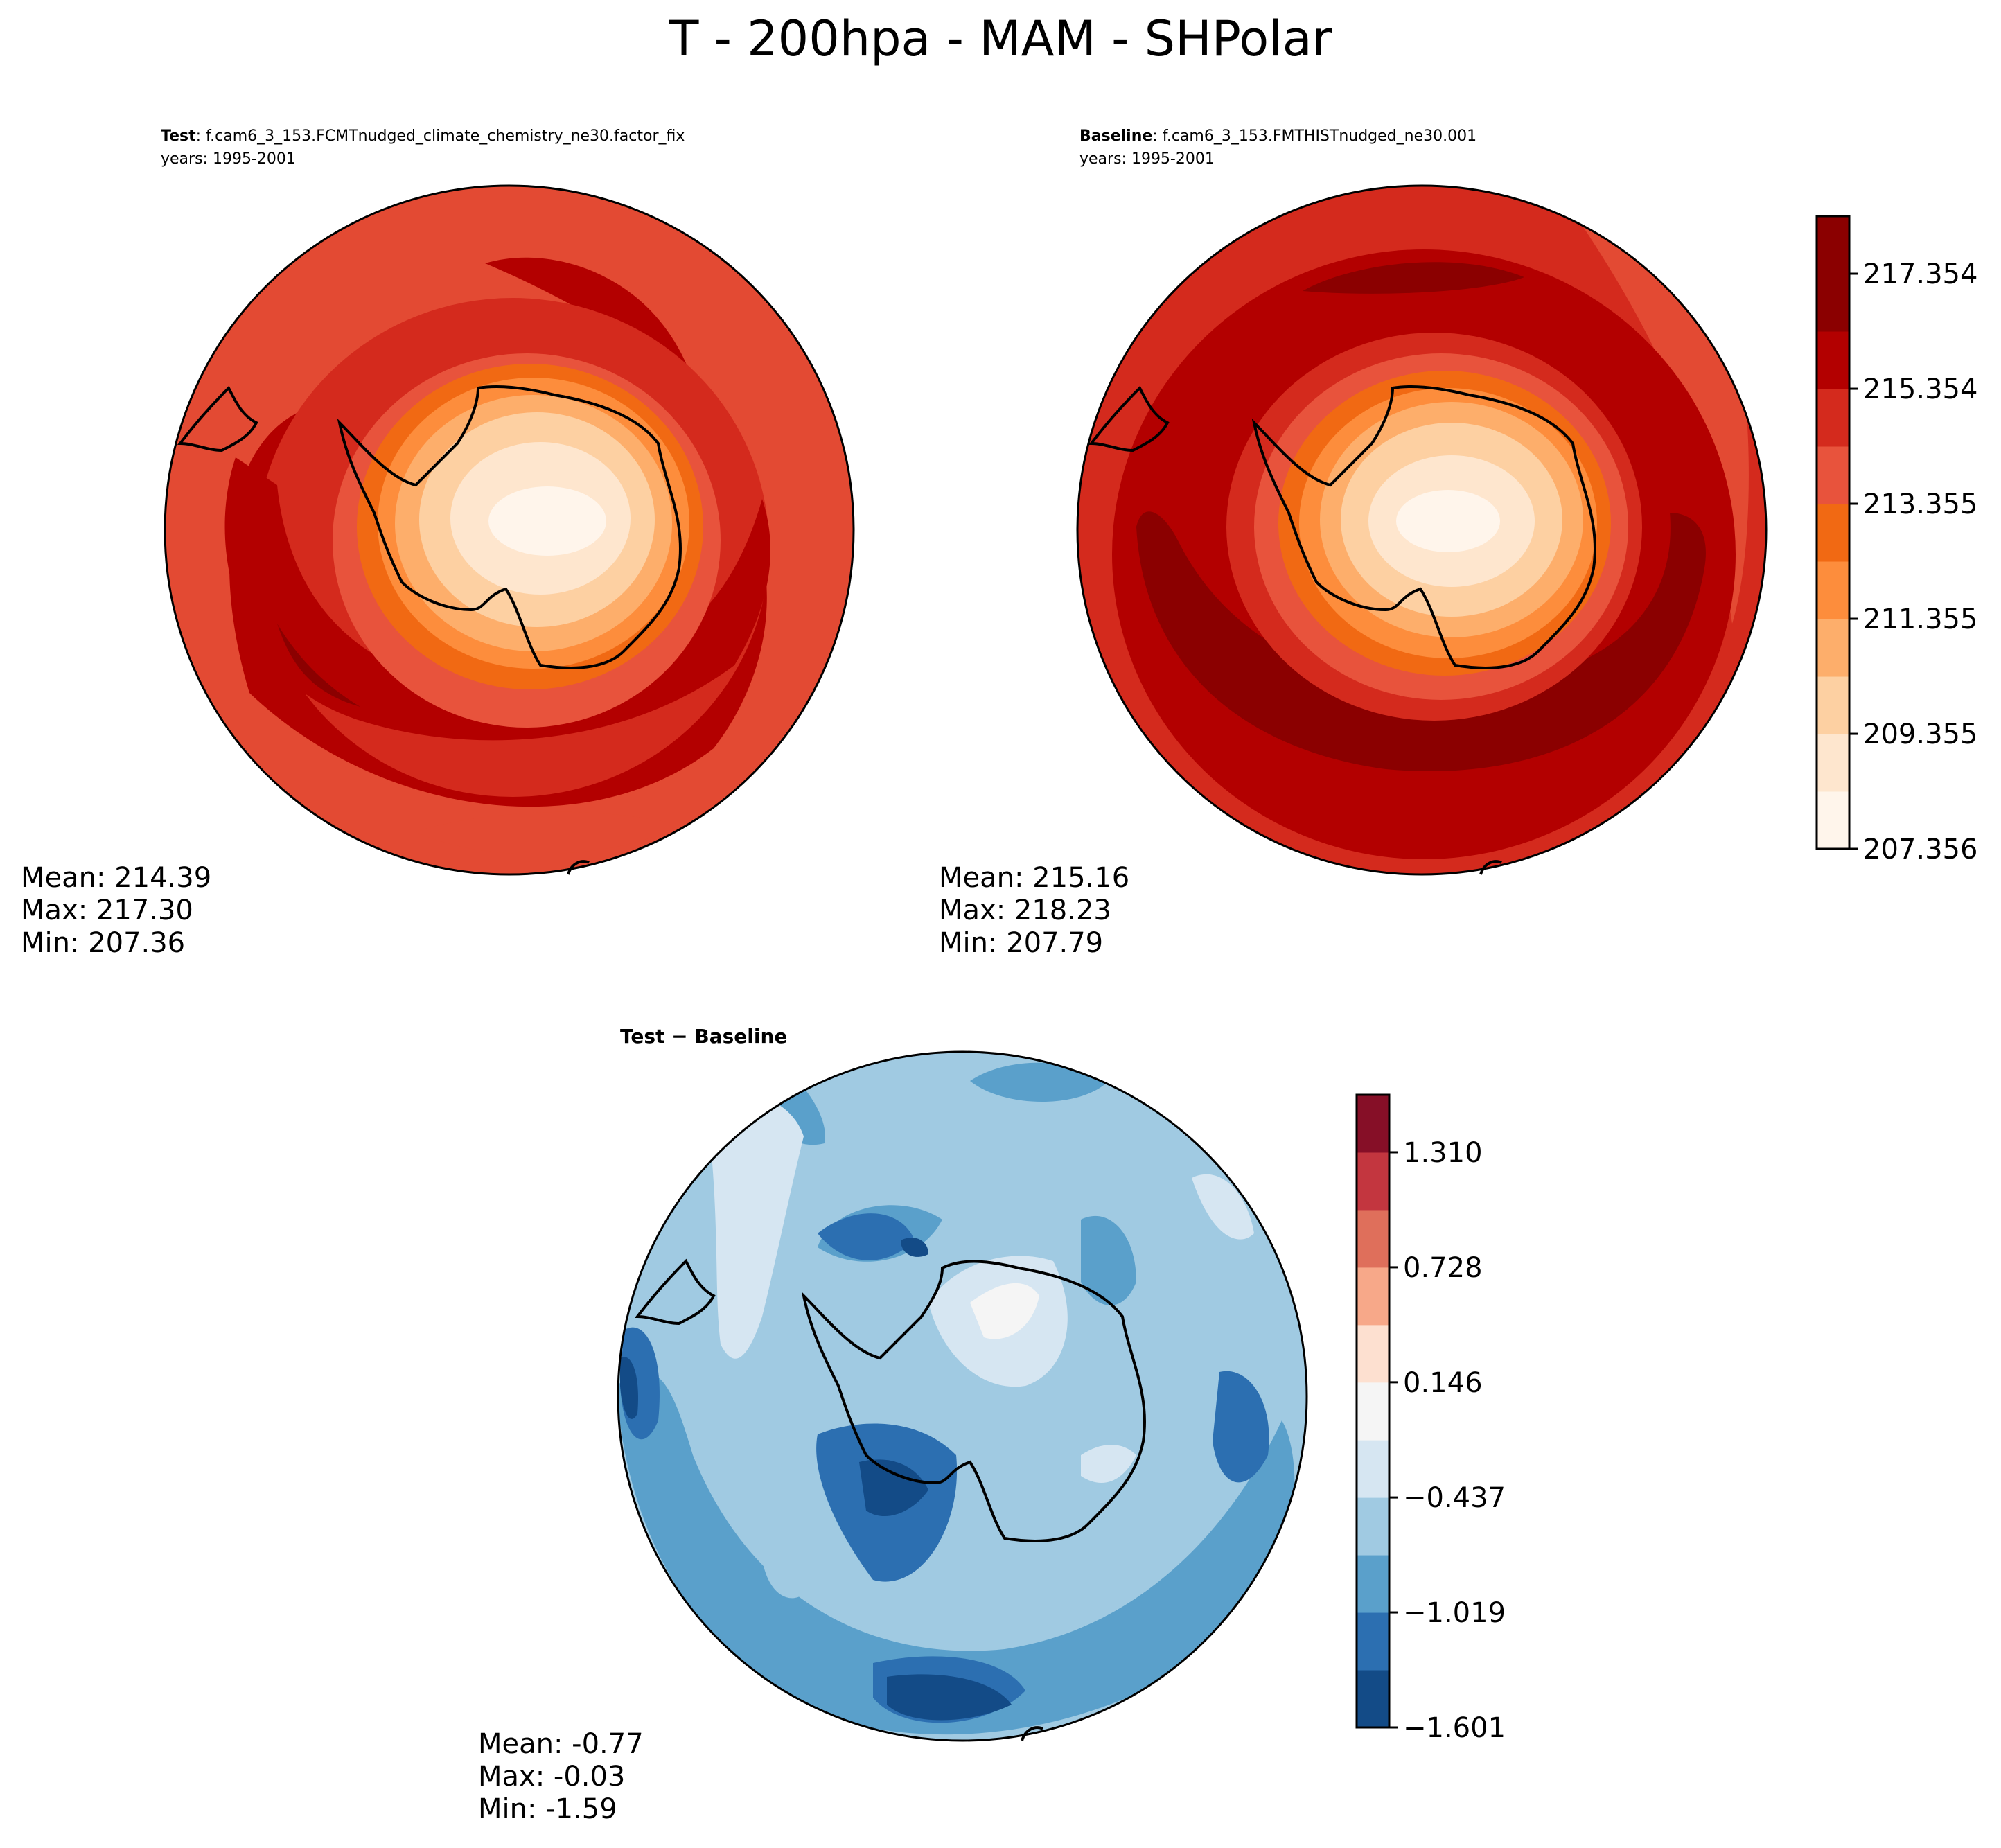 The image size is (2001, 1848). What do you see at coordinates (578, 867) in the screenshot?
I see `test-coastline-bottom` at bounding box center [578, 867].